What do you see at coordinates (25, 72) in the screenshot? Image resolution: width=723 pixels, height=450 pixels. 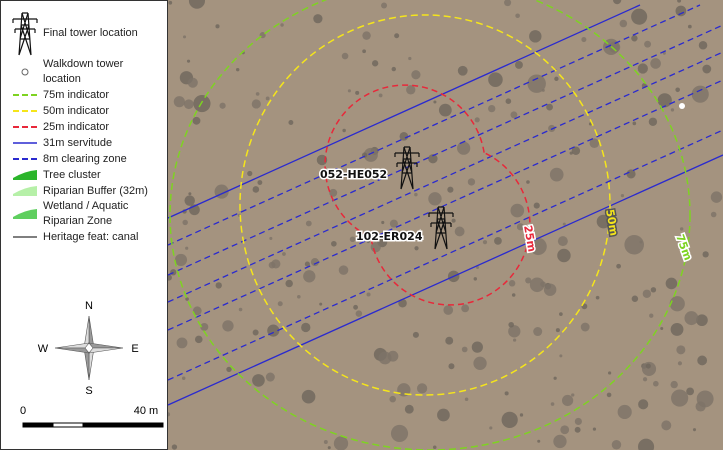 I see `symbol` at bounding box center [25, 72].